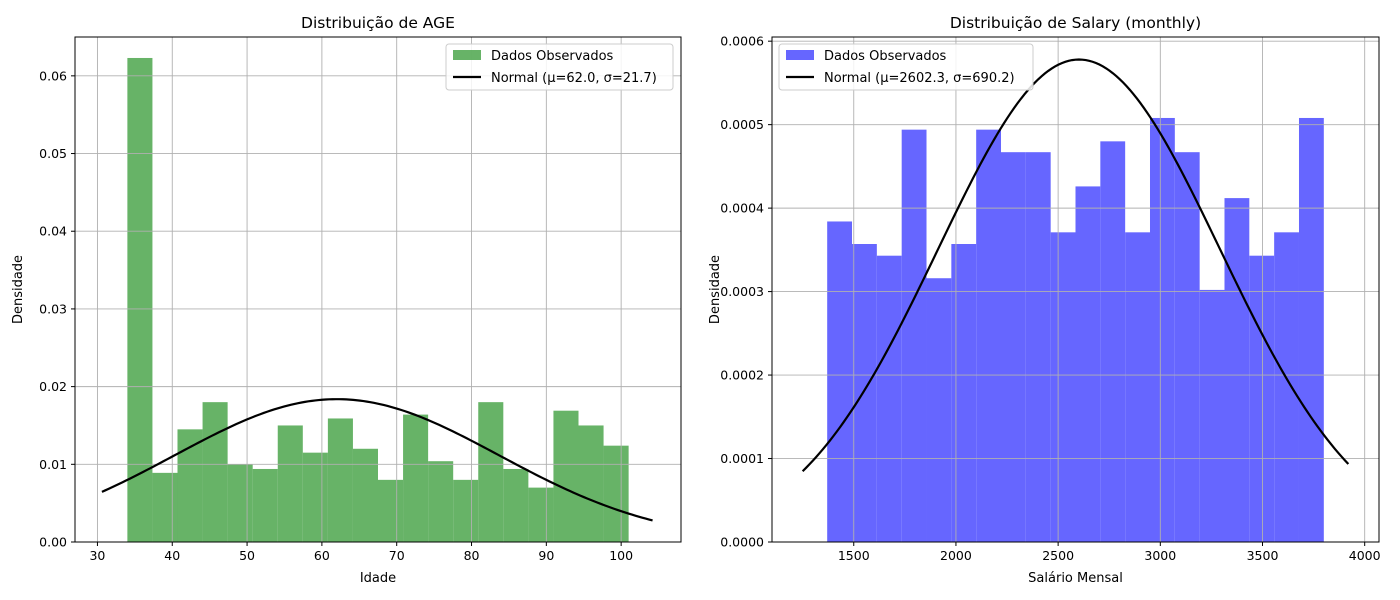 The width and height of the screenshot is (1400, 600). I want to click on x-axis-ticks: 30 40 50 60 70 80 90 100, so click(361, 552).